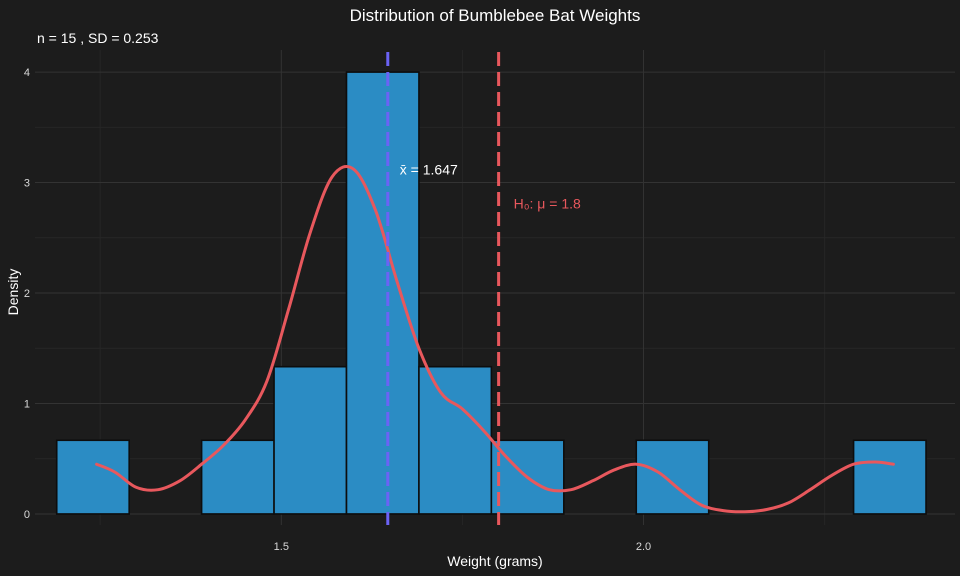  Describe the element at coordinates (547, 204) in the screenshot. I see `null-hypothesis-label: H₀: μ = 1.8` at that location.